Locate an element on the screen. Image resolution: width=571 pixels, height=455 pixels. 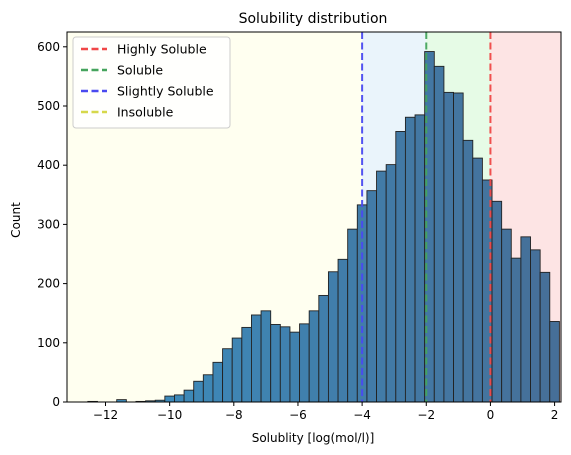
x-tick-label: 2 is located at coordinates (555, 415).